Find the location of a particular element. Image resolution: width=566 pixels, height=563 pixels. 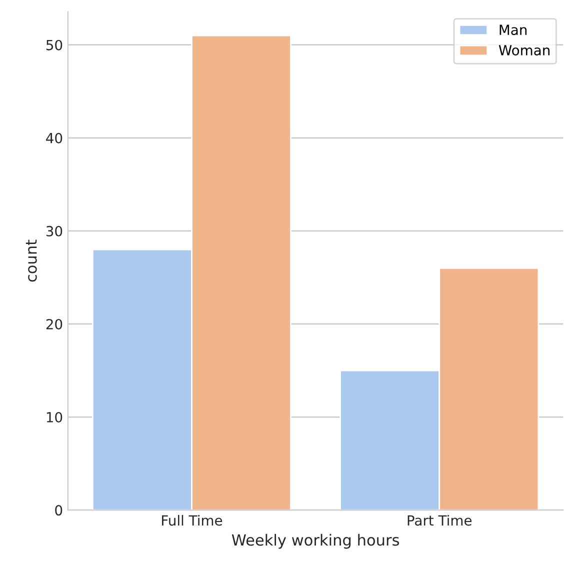

x-tick-label: Part Time is located at coordinates (440, 520).